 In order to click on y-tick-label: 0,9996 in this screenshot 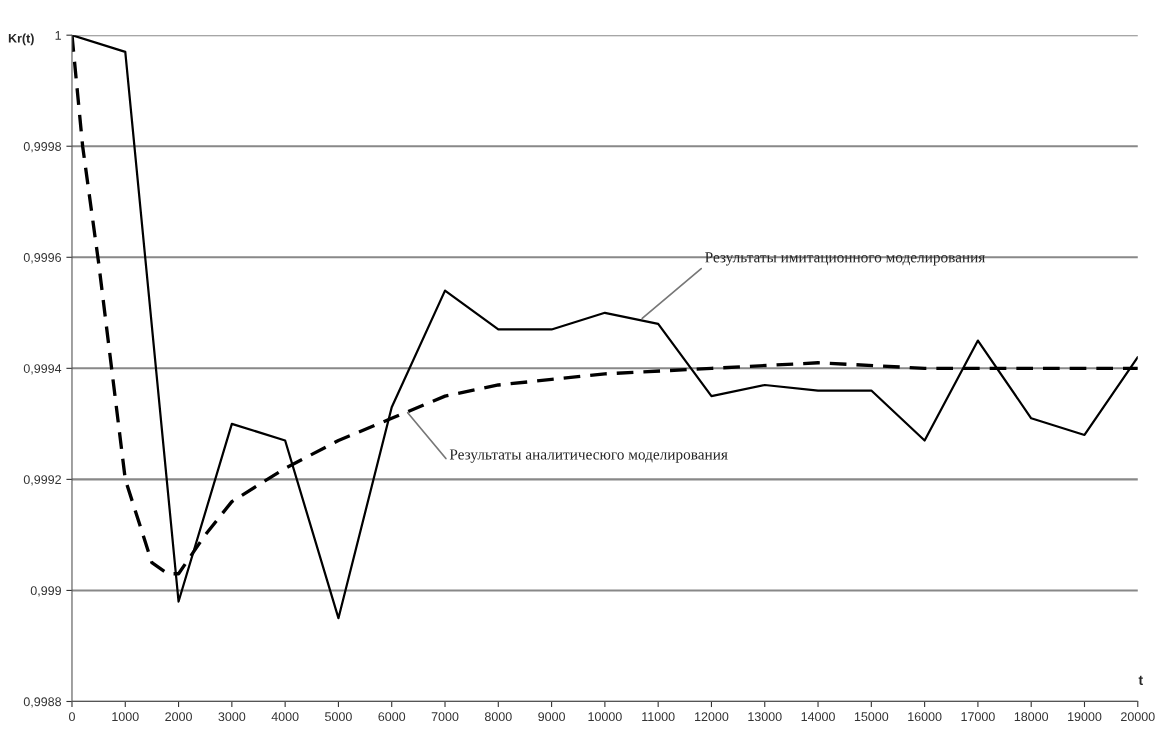, I will do `click(42, 258)`.